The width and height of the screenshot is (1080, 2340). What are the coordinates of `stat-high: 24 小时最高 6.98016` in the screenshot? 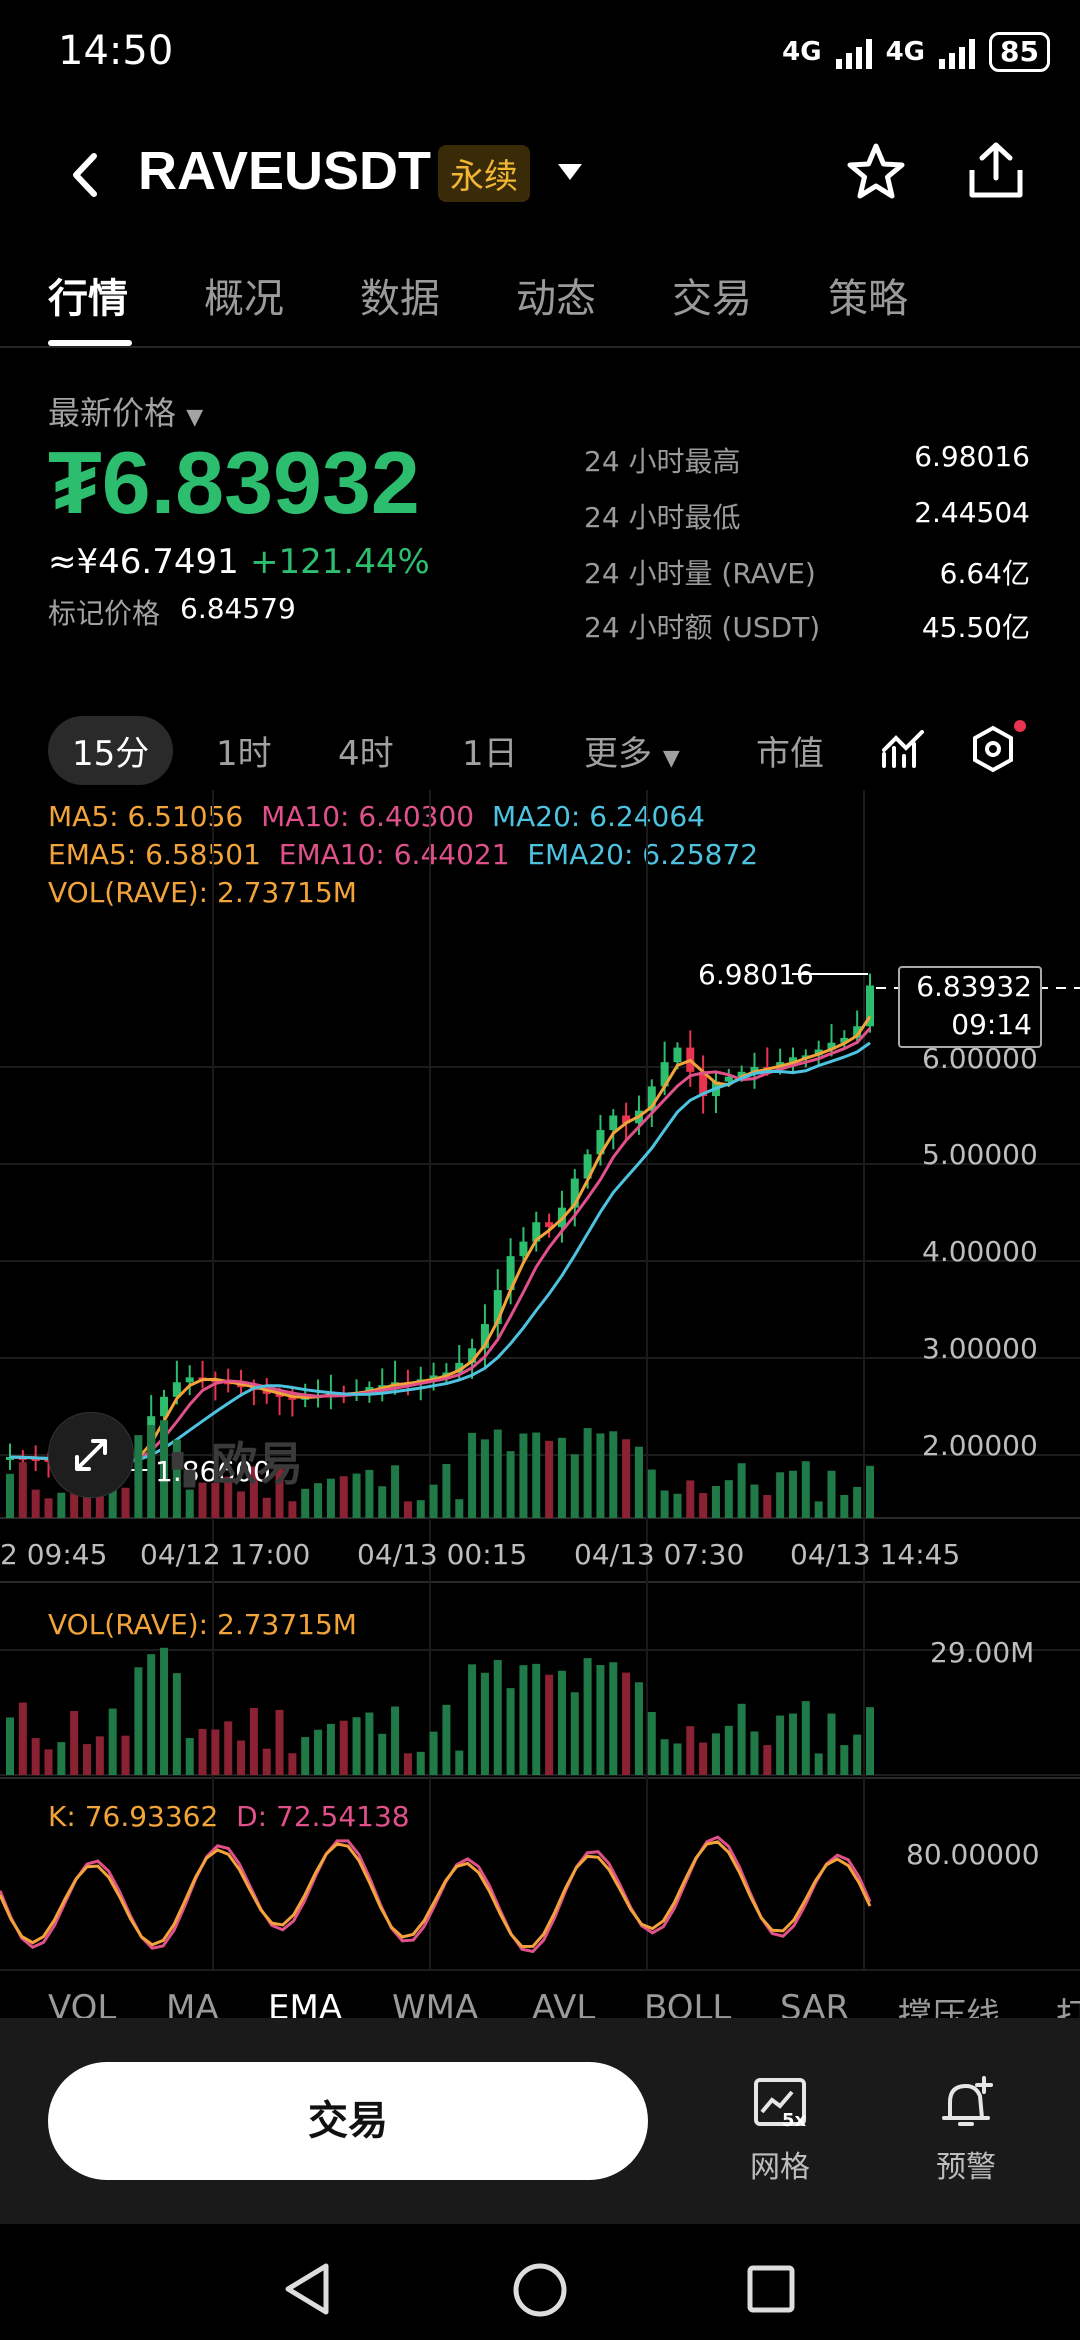 It's located at (807, 459).